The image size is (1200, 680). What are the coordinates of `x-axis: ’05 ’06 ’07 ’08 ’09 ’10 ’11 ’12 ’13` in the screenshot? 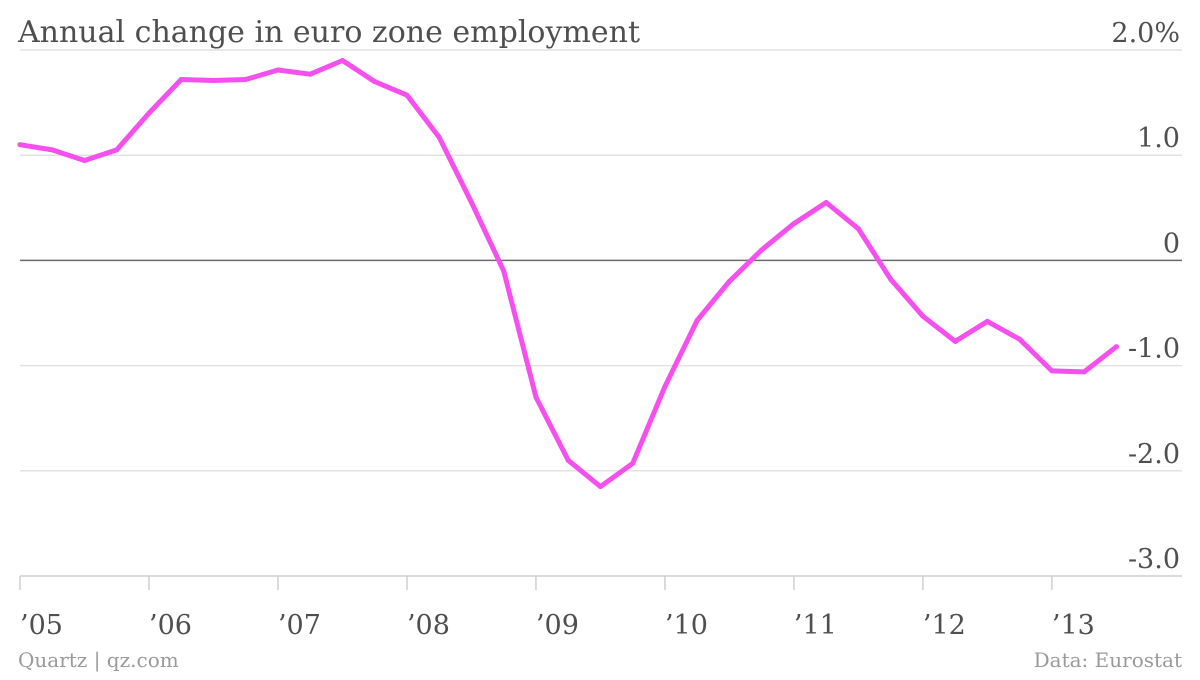 It's located at (557, 608).